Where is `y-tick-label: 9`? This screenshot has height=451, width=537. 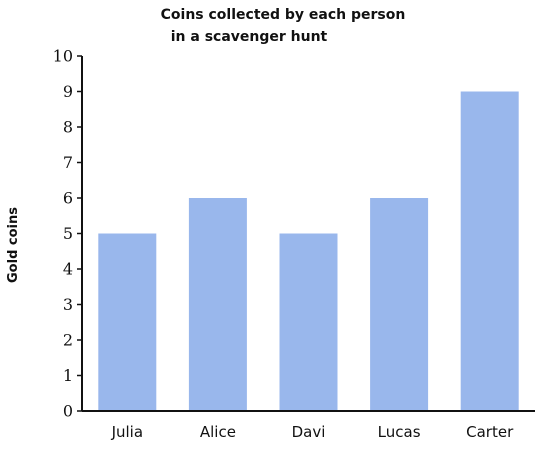 y-tick-label: 9 is located at coordinates (68, 91).